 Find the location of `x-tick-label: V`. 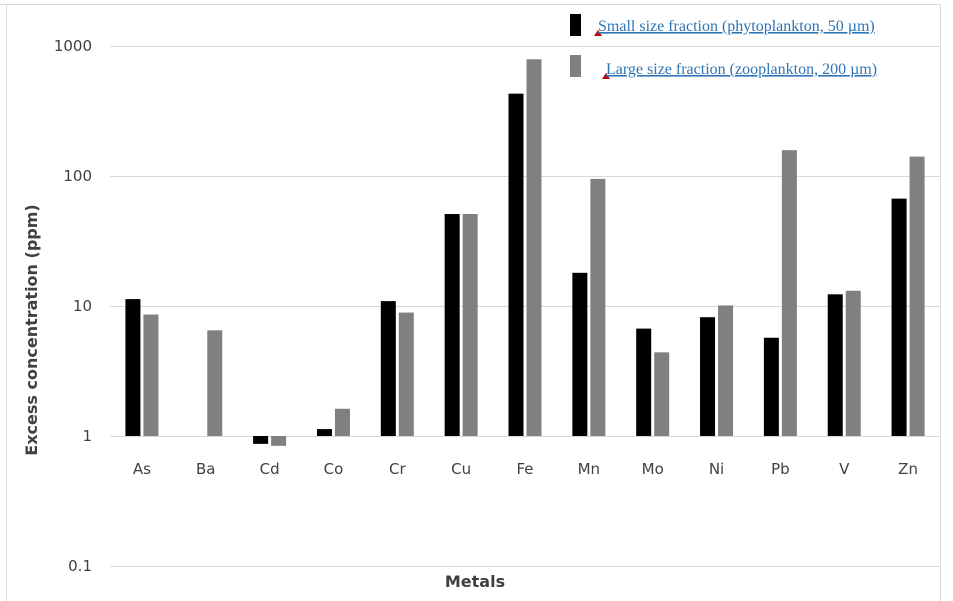

x-tick-label: V is located at coordinates (844, 469).